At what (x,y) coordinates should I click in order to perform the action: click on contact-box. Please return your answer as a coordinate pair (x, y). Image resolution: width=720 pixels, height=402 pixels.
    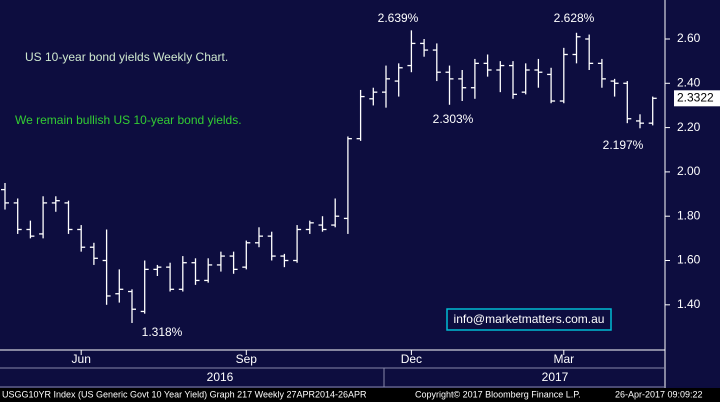
    Looking at the image, I should click on (529, 319).